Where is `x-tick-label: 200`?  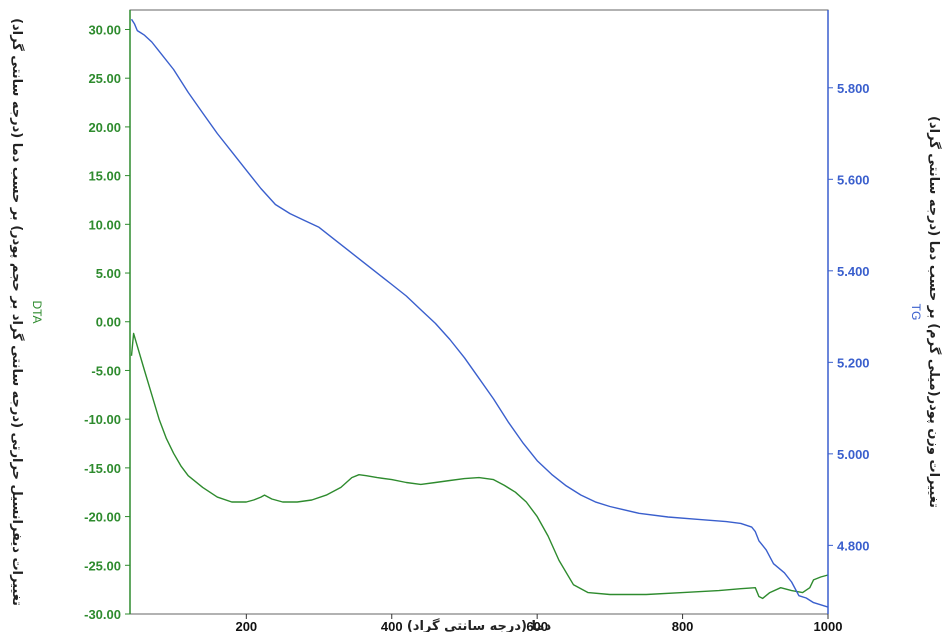 x-tick-label: 200 is located at coordinates (246, 625).